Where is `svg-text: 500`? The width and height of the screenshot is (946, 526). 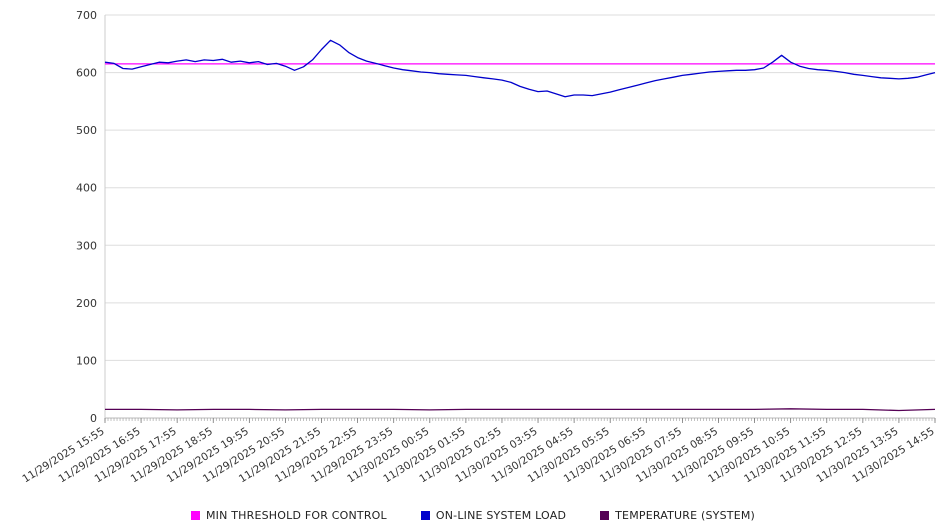 svg-text: 500 is located at coordinates (86, 130).